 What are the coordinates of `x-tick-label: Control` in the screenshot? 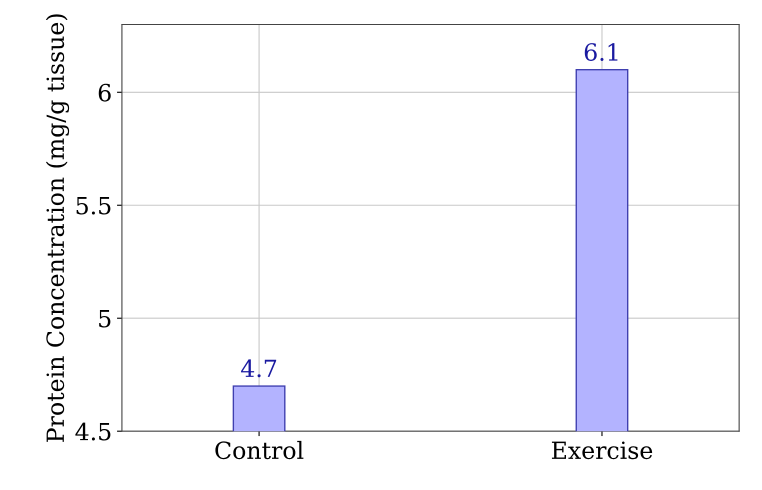 It's located at (259, 450).